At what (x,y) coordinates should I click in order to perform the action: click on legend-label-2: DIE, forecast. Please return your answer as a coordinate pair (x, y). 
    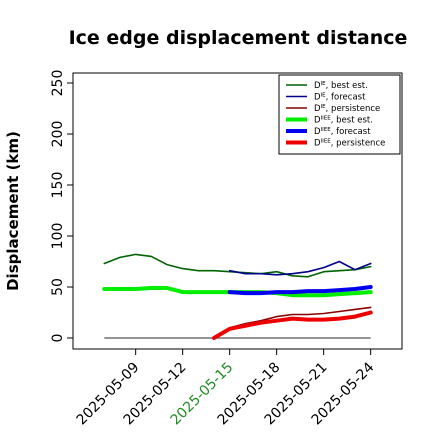
    Looking at the image, I should click on (340, 98).